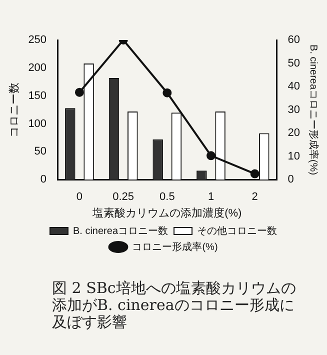 This screenshot has width=327, height=355. I want to click on x-tick-label: 0.25, so click(123, 197).